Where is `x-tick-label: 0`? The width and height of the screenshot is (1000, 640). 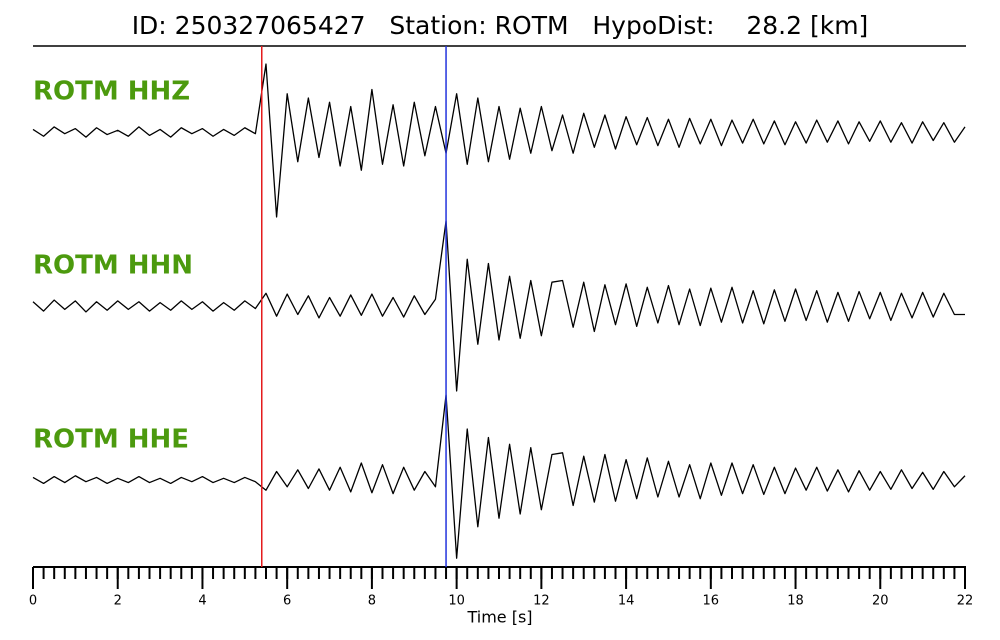
x-tick-label: 0 is located at coordinates (33, 601).